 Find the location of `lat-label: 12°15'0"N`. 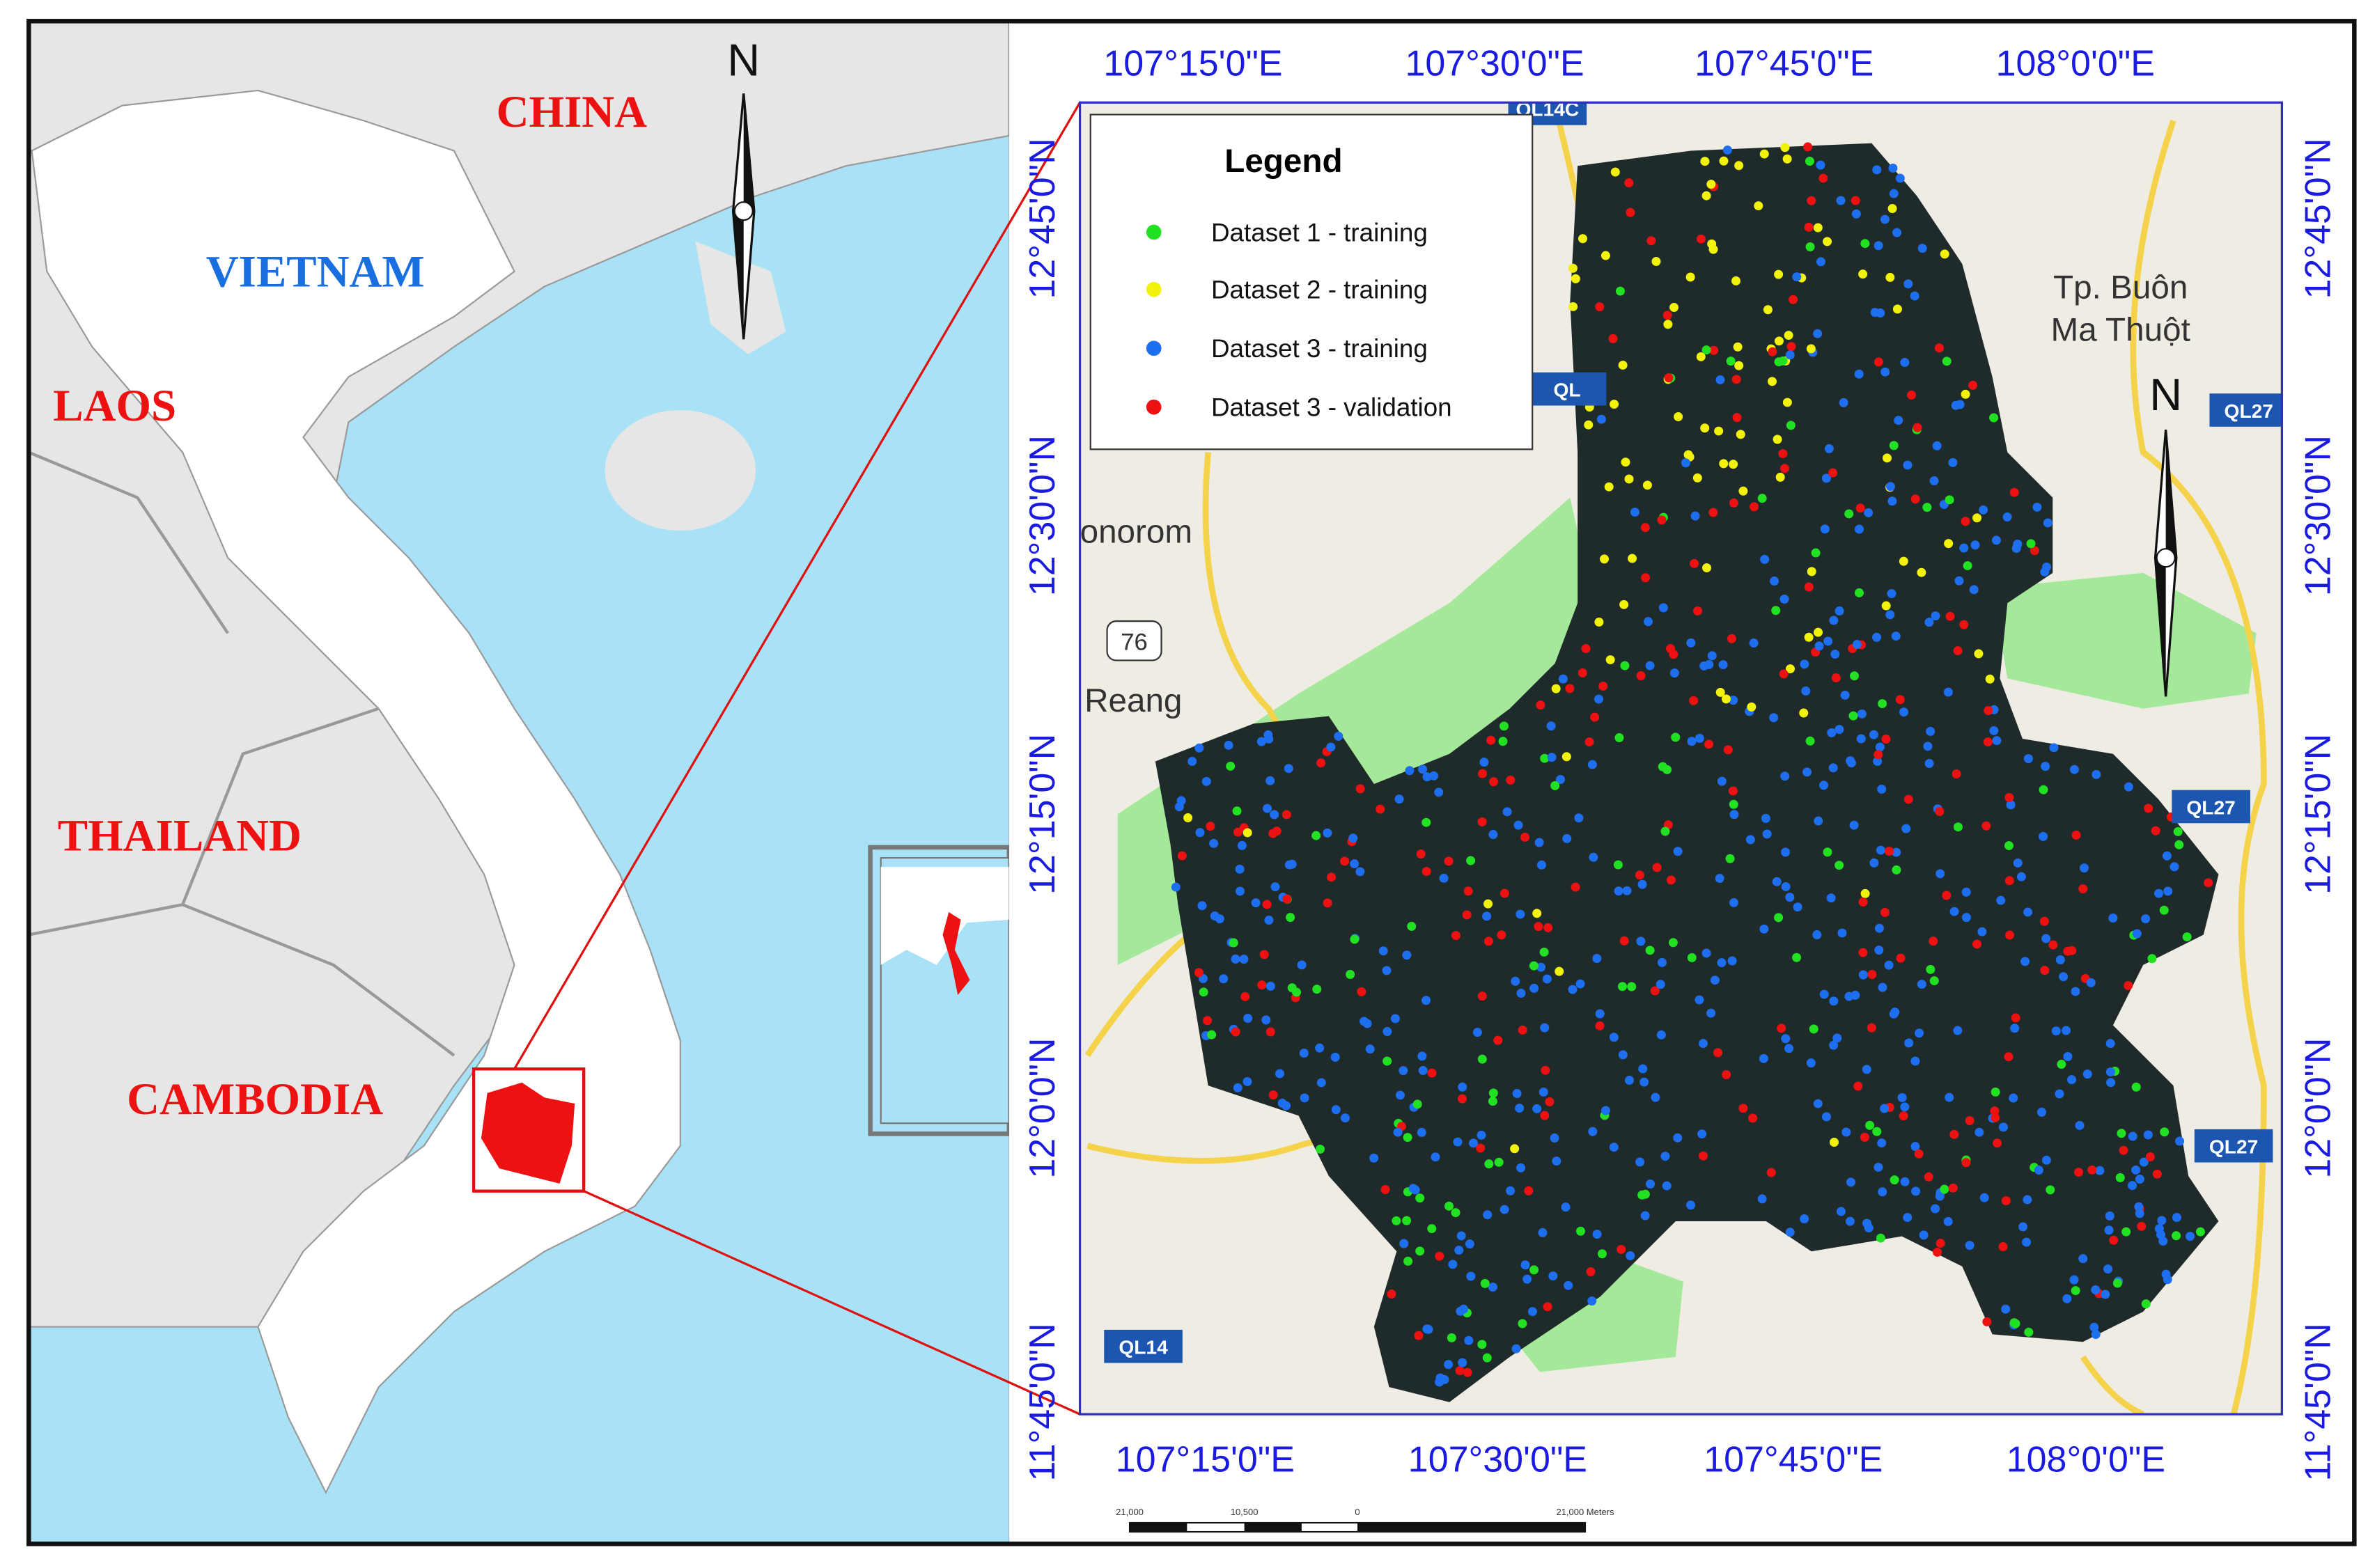

lat-label: 12°15'0"N is located at coordinates (1042, 815).